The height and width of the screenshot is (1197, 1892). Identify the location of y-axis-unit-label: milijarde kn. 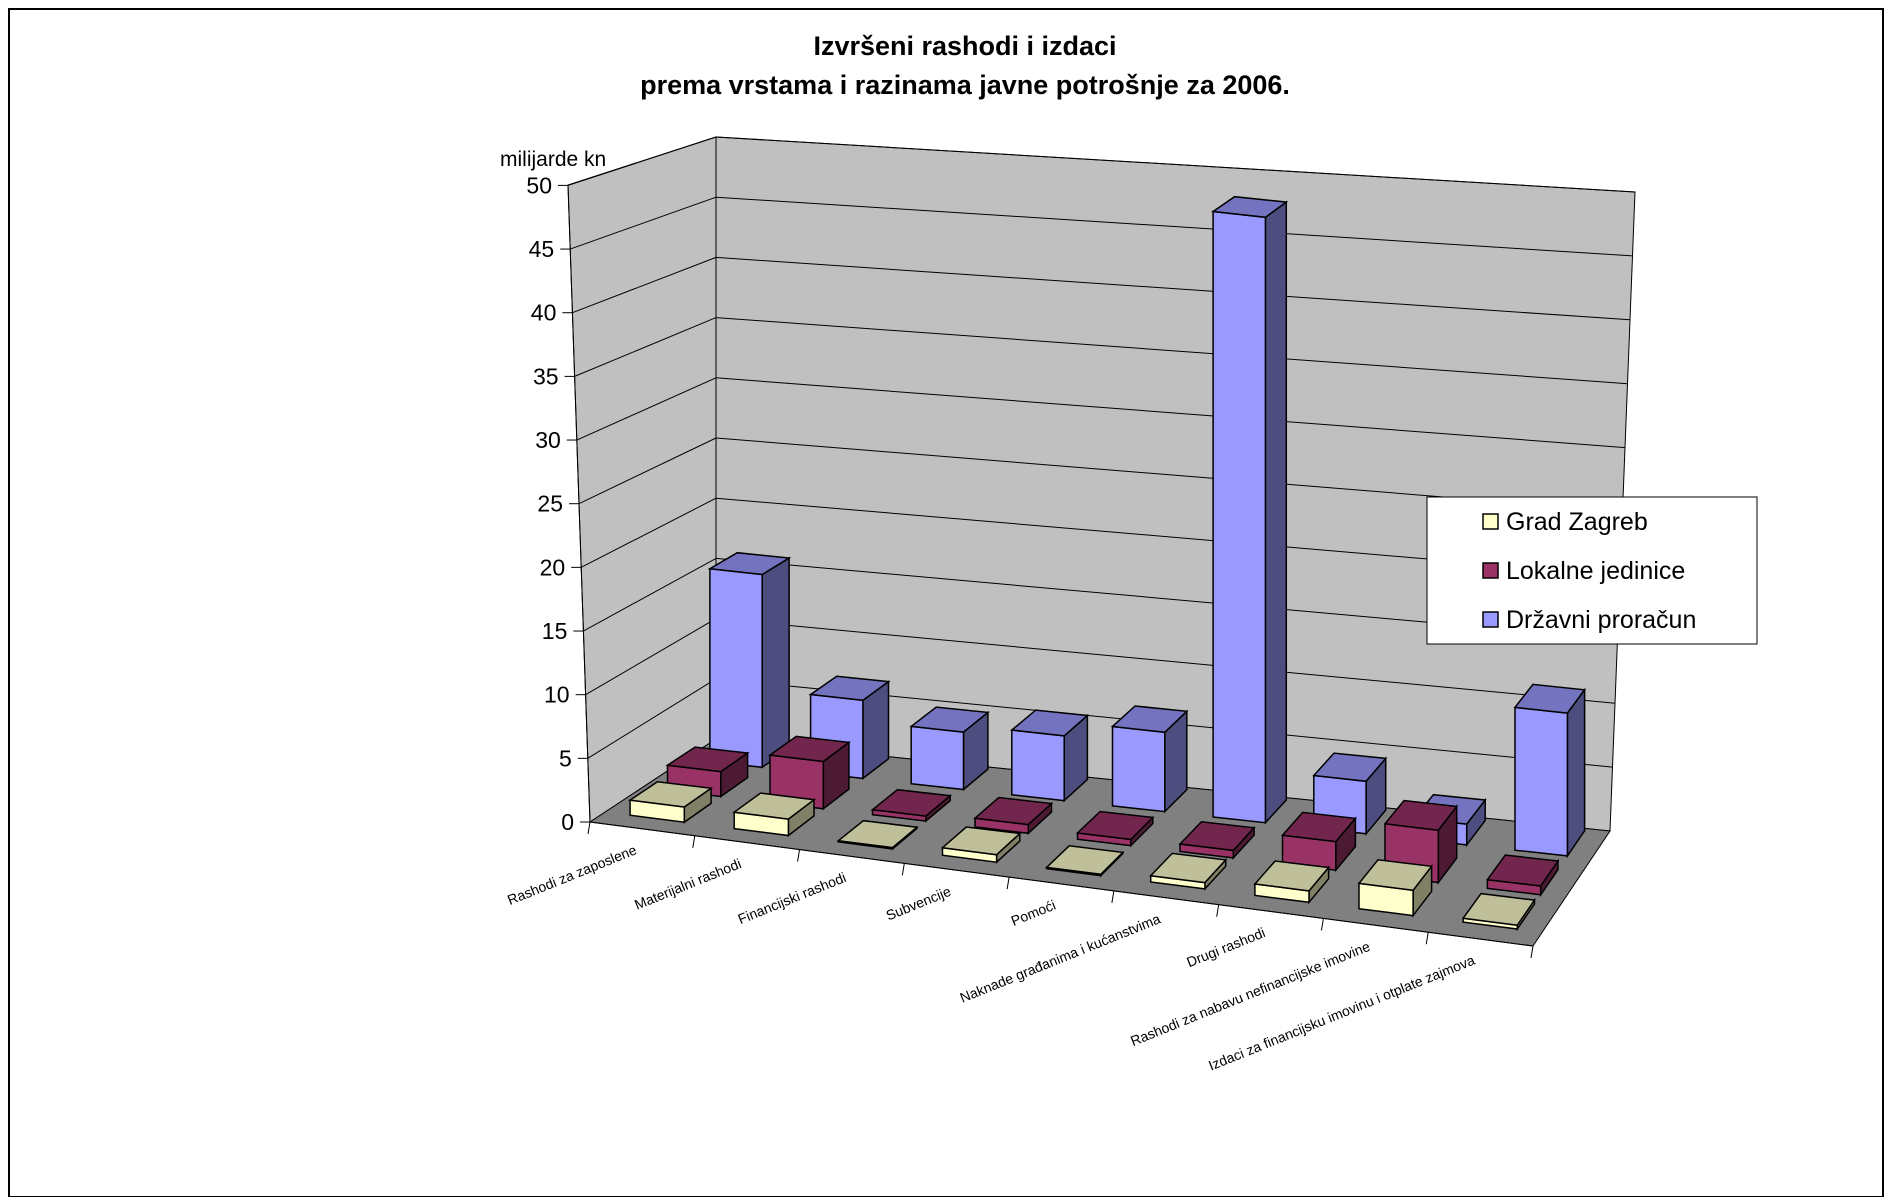
(553, 159).